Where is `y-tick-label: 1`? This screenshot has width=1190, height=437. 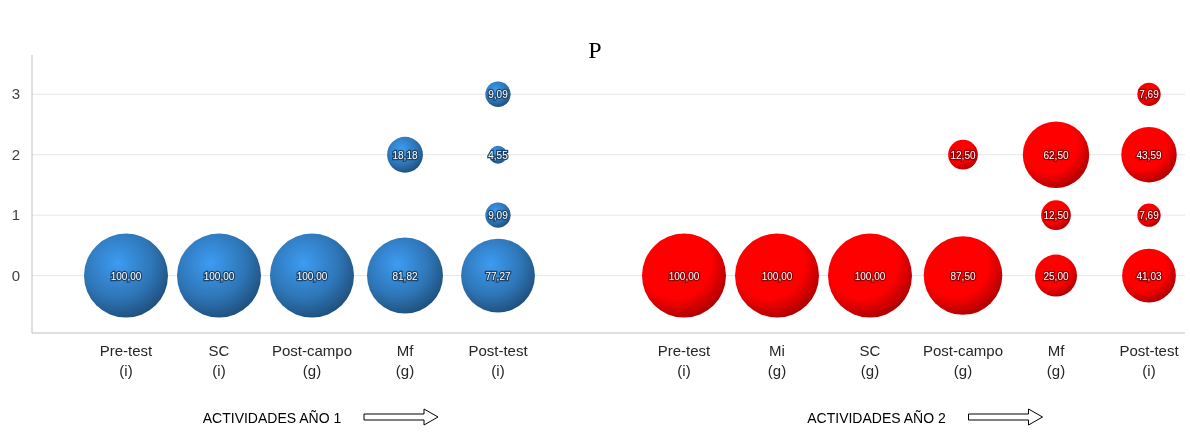
y-tick-label: 1 is located at coordinates (16, 215).